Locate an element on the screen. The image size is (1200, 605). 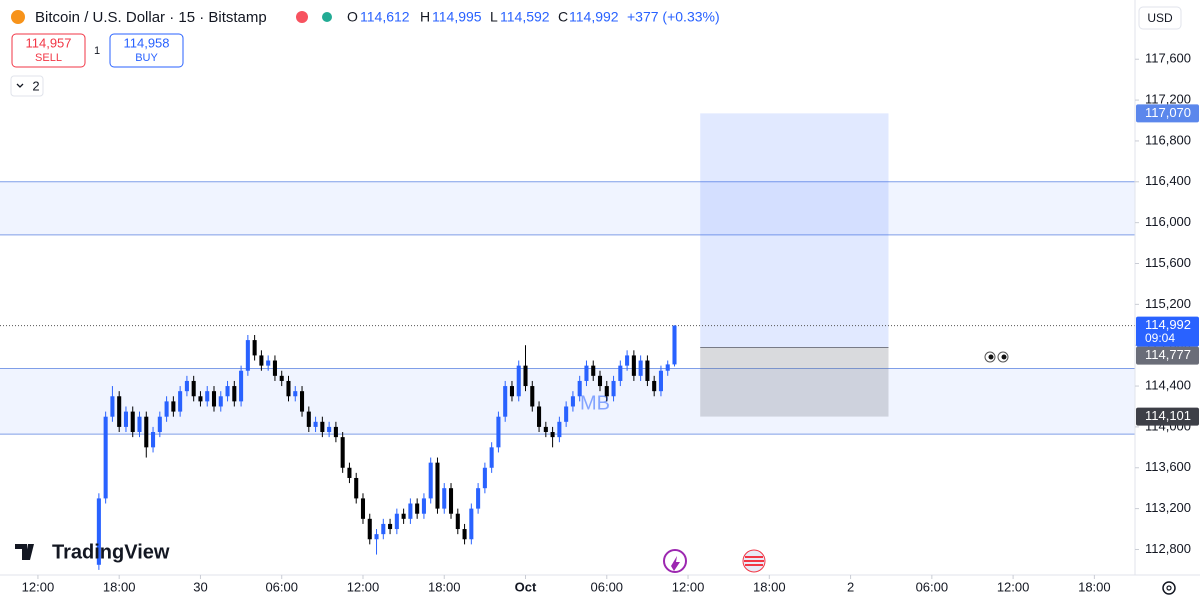
settings-icon-center is located at coordinates (1169, 588).